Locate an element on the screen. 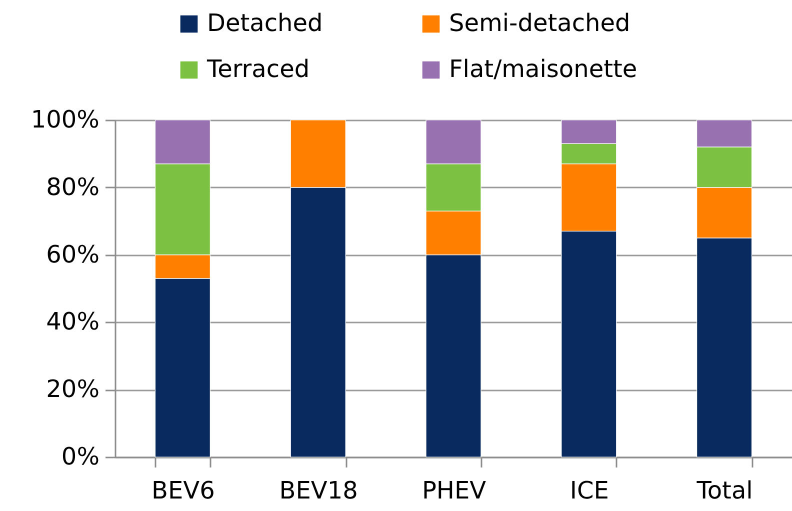  legend-label: Flat/maisonette is located at coordinates (543, 69).